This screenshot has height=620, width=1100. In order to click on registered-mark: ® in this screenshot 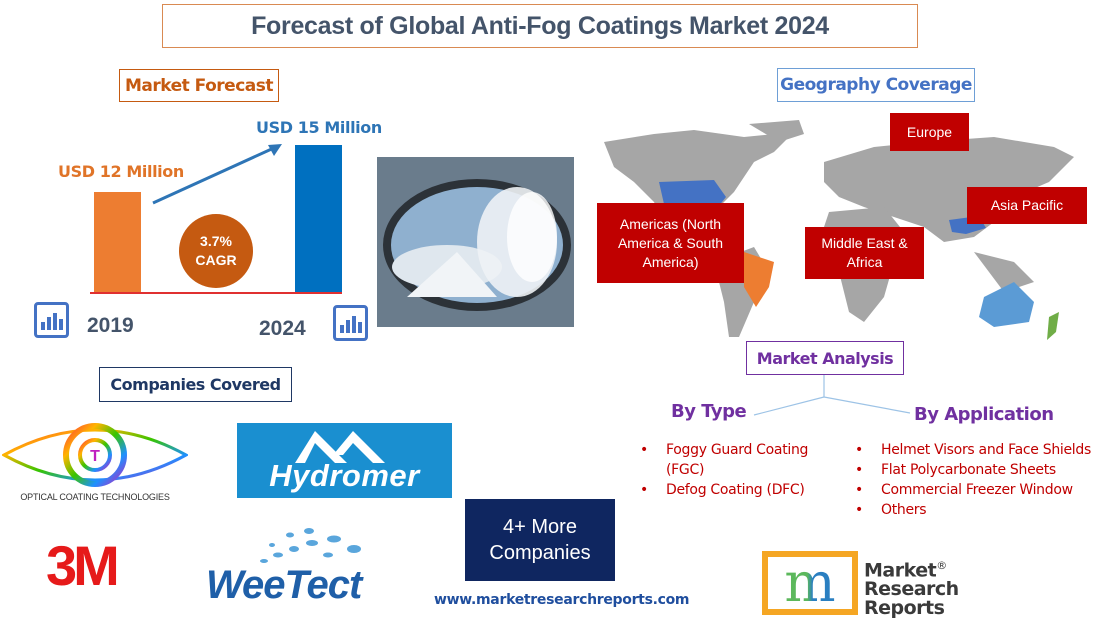, I will do `click(941, 565)`.